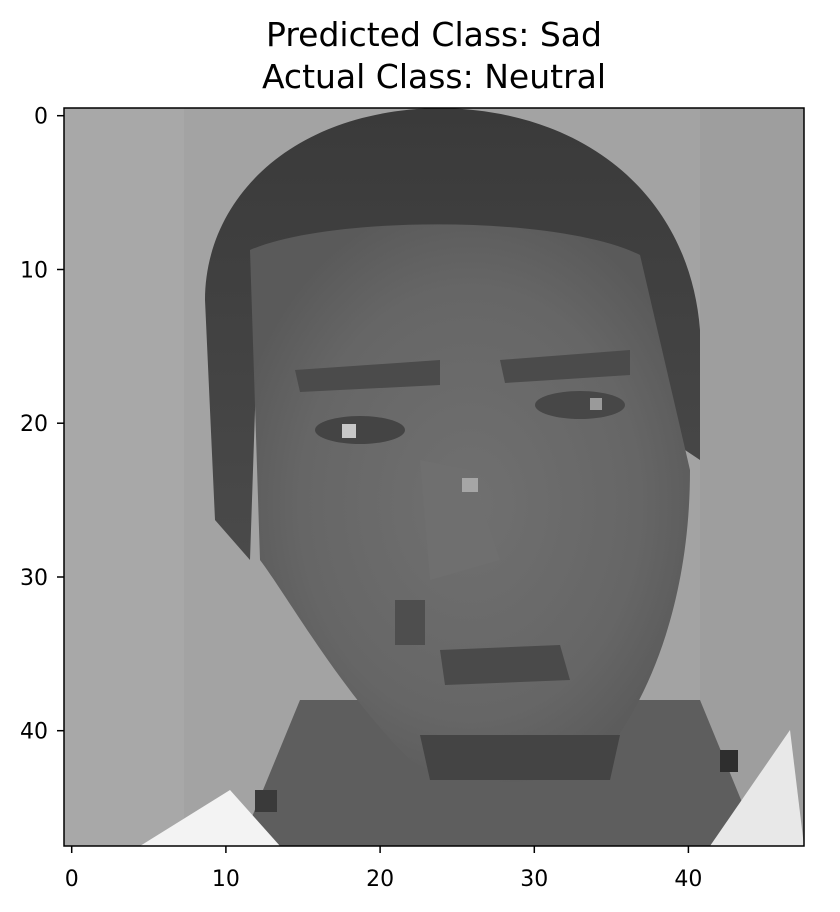 This screenshot has height=912, width=840. Describe the element at coordinates (34, 732) in the screenshot. I see `y-tick-label: 40` at that location.